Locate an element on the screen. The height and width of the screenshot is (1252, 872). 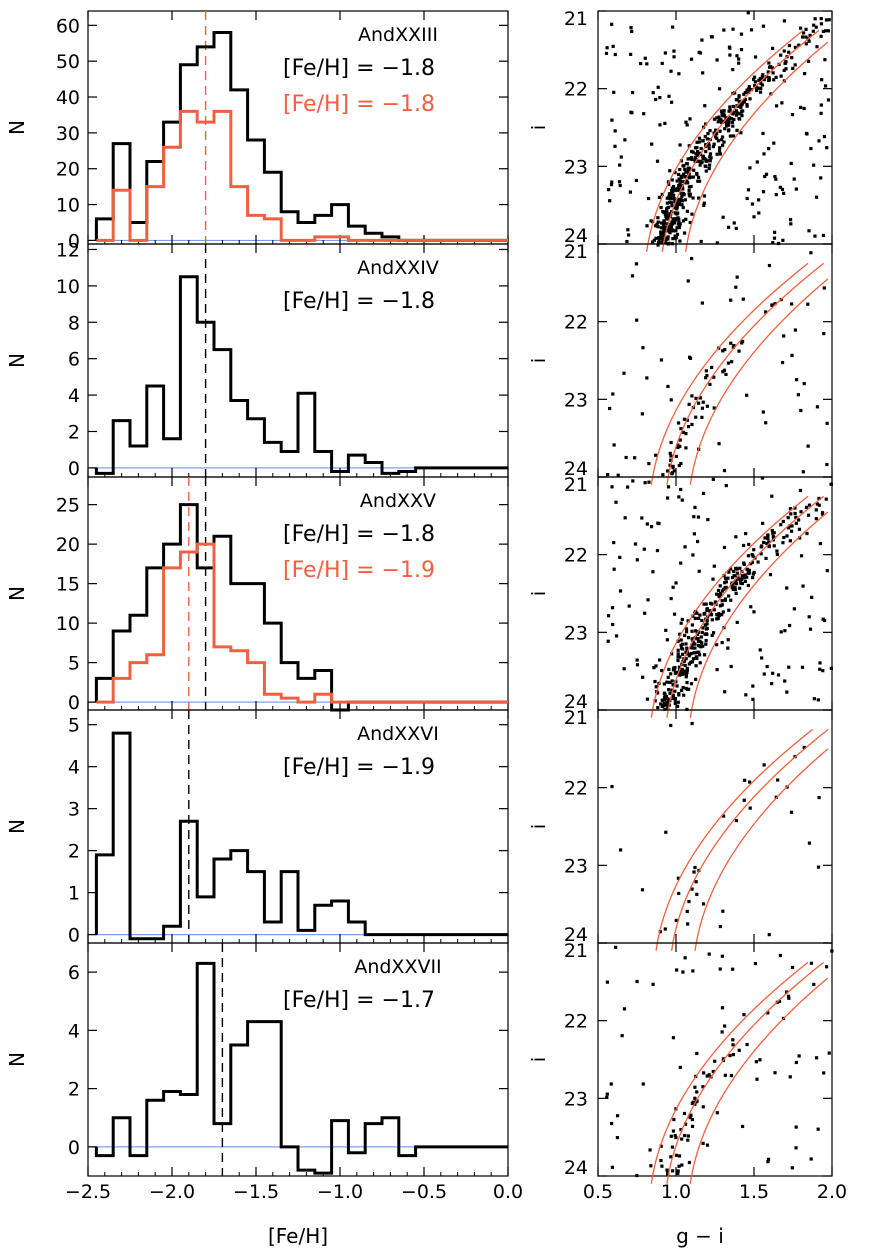
cmd-frame is located at coordinates (715, 1059).